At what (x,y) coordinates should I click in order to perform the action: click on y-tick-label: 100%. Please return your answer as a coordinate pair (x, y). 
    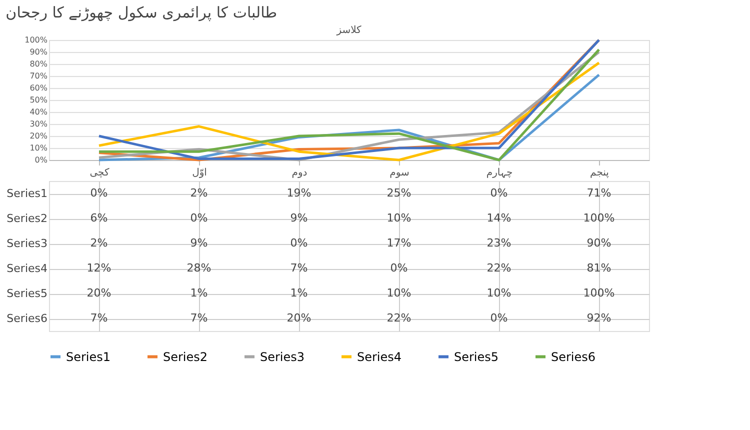
    Looking at the image, I should click on (36, 40).